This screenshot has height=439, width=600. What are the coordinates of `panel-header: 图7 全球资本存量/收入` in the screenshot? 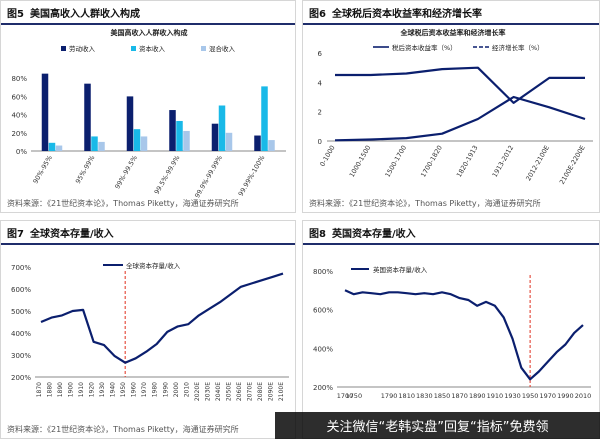 It's located at (148, 233).